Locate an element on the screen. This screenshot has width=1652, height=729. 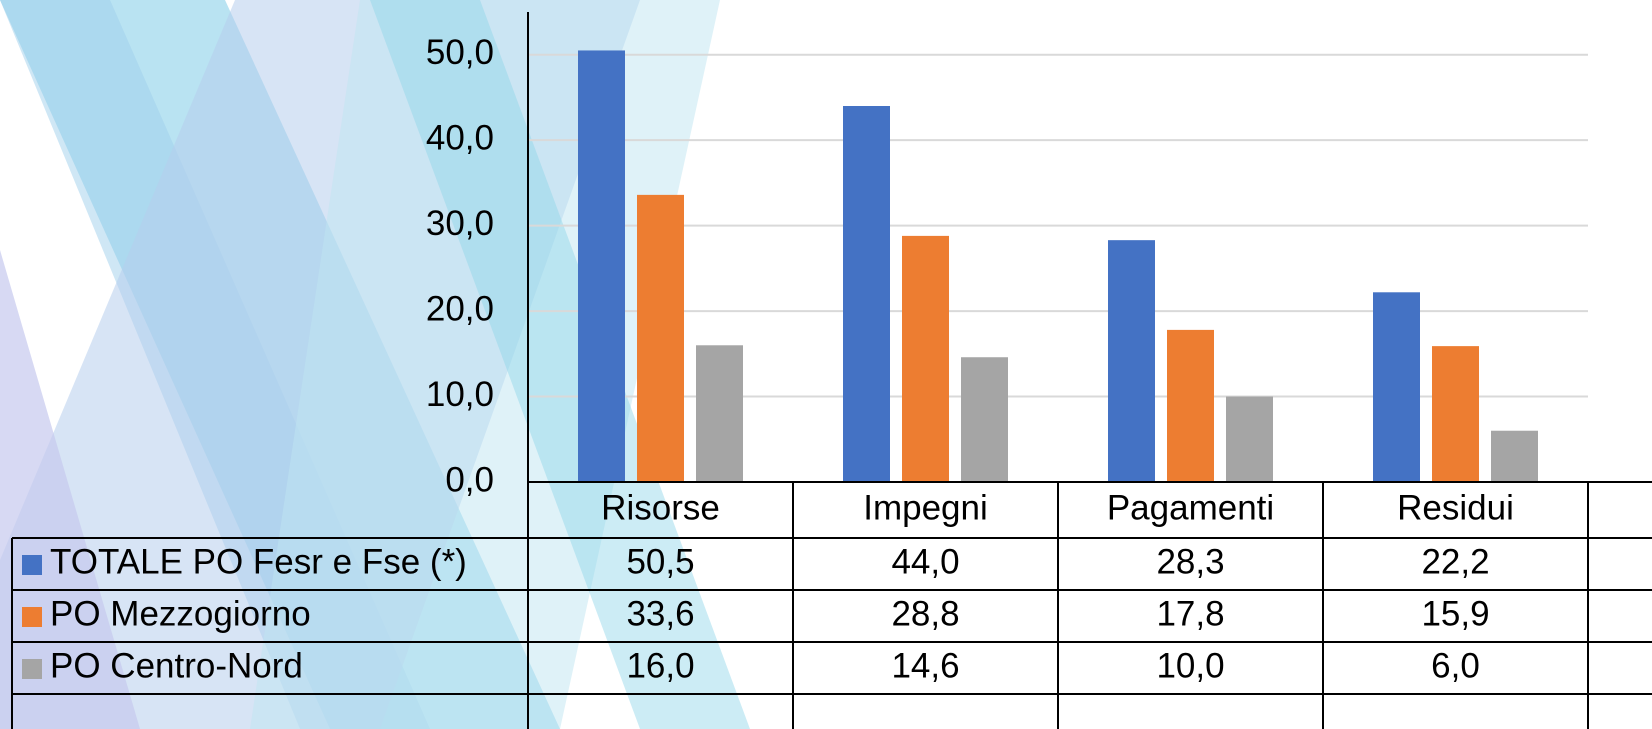
y-tick-label: 0,0 is located at coordinates (469, 479).